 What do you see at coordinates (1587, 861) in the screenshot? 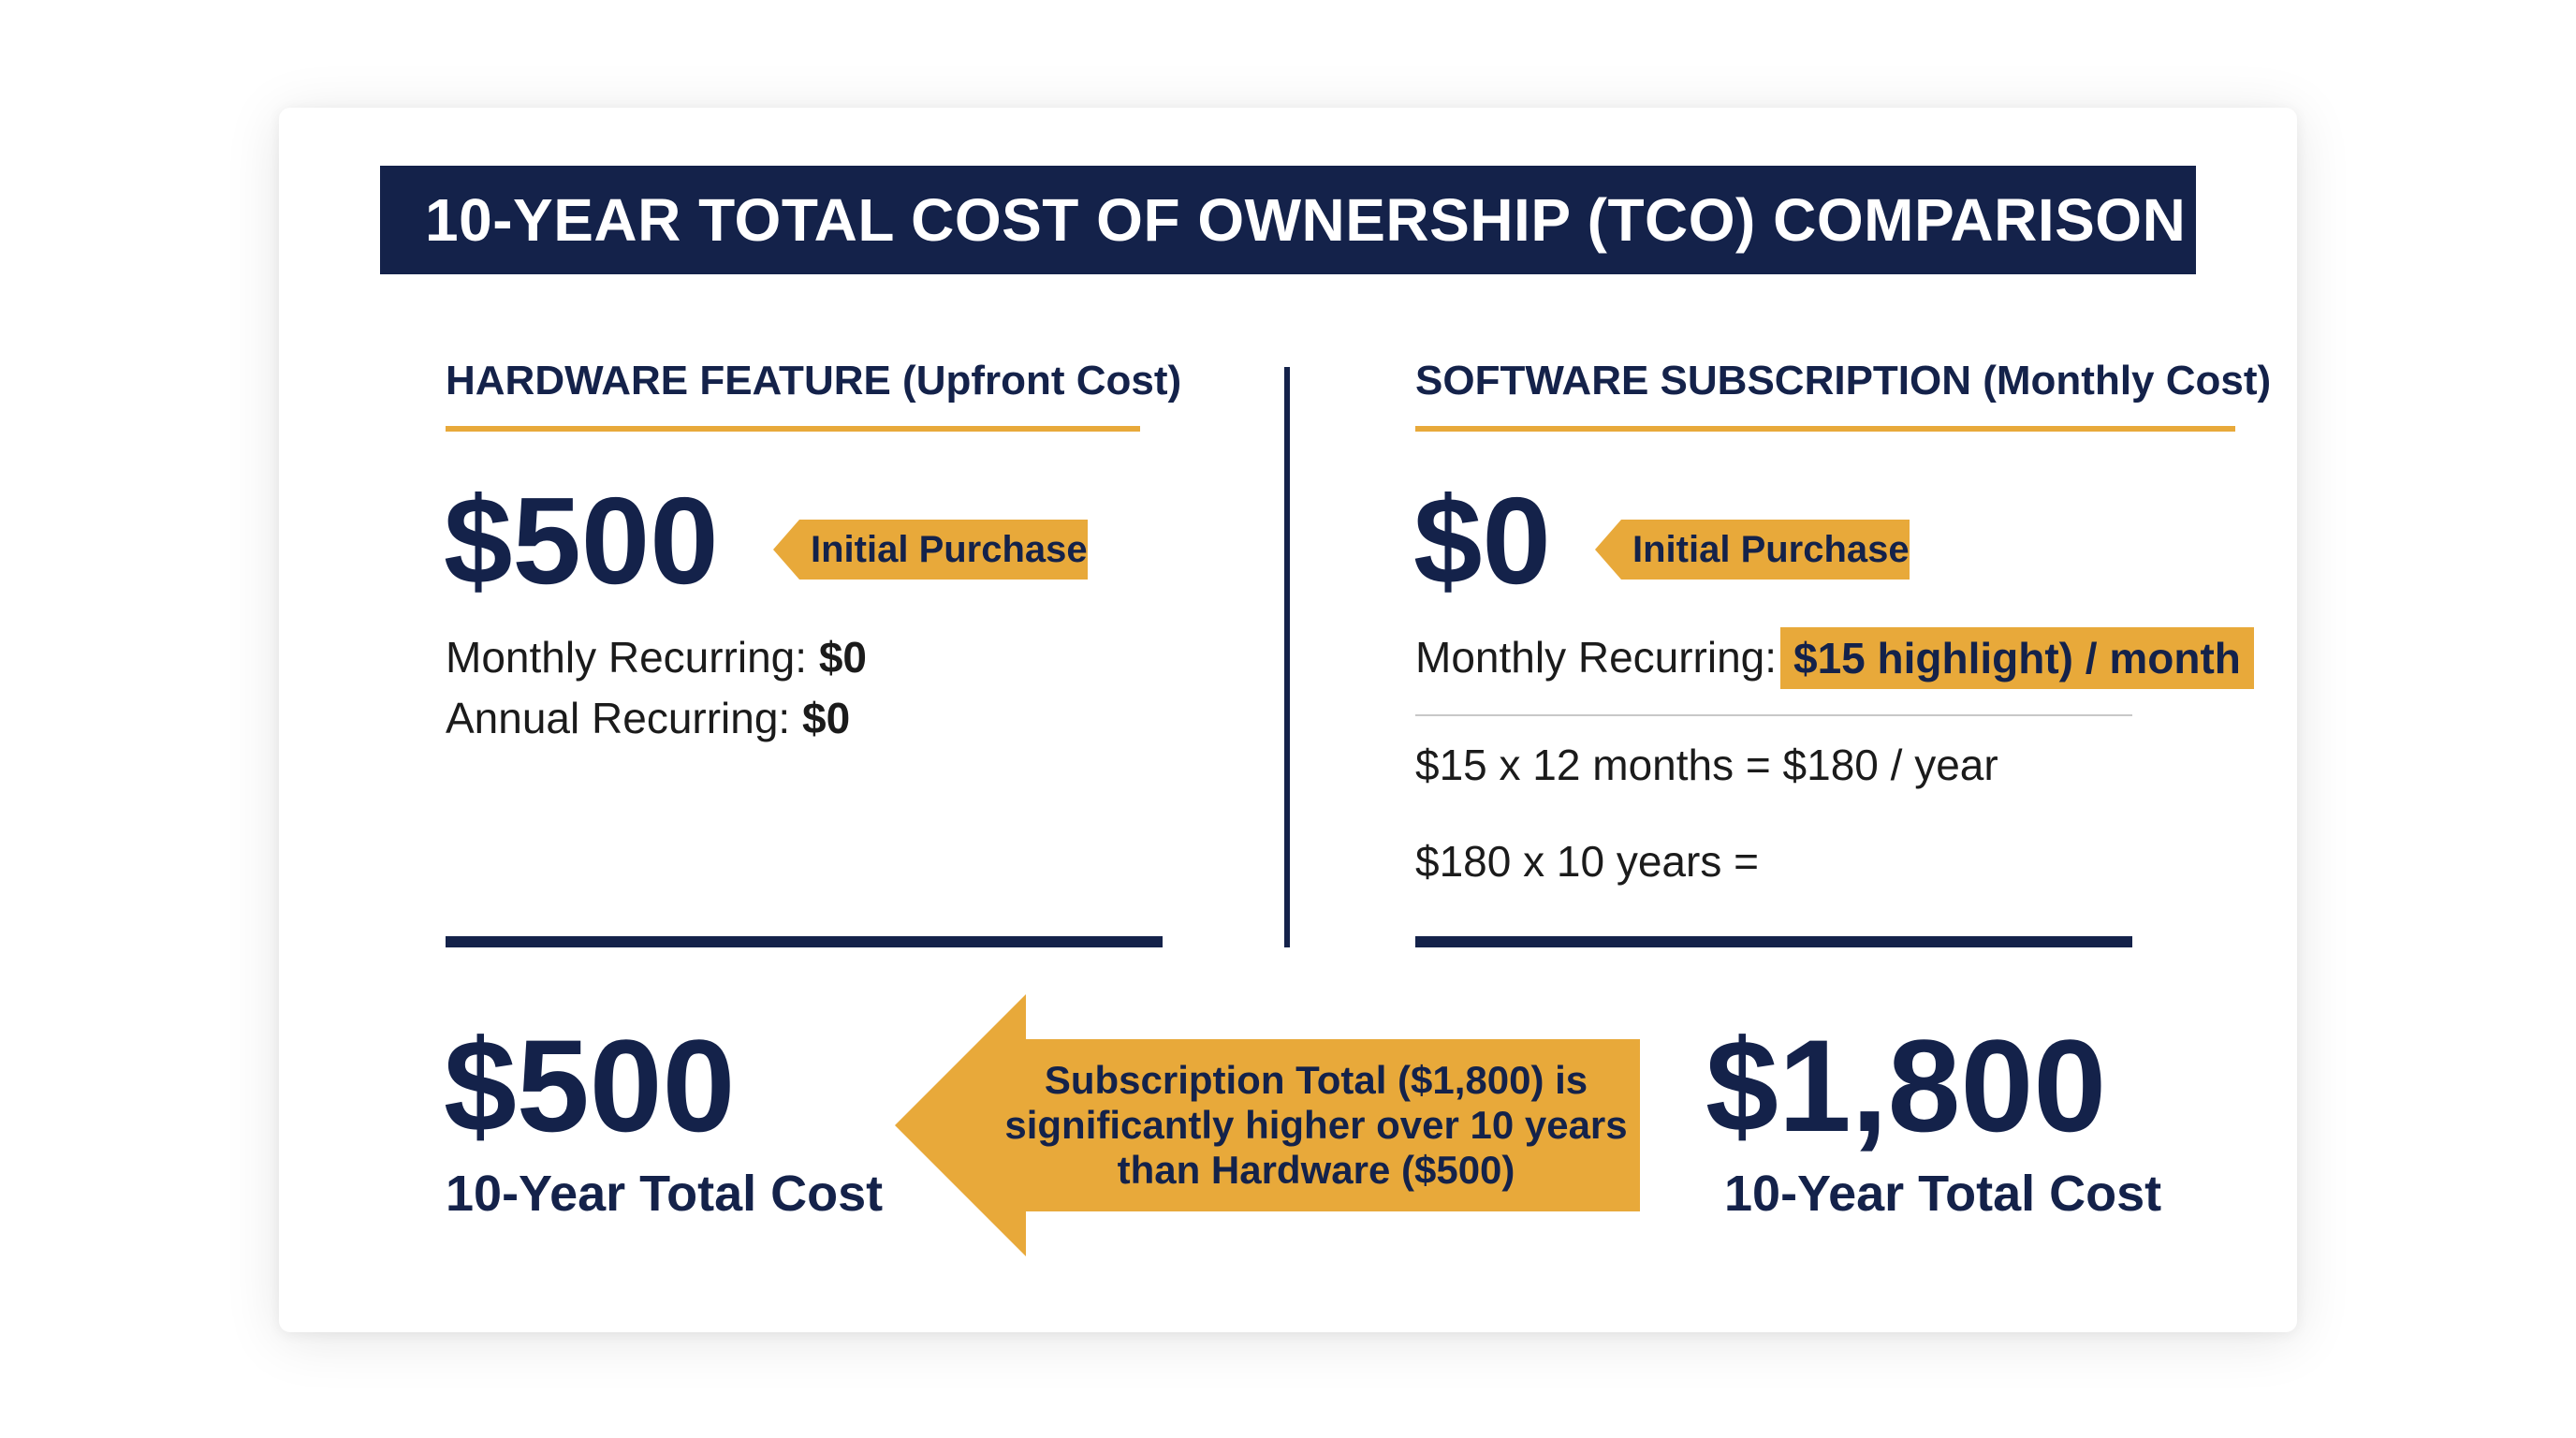
I see `software-calc-decade: $180 x 10 years =` at bounding box center [1587, 861].